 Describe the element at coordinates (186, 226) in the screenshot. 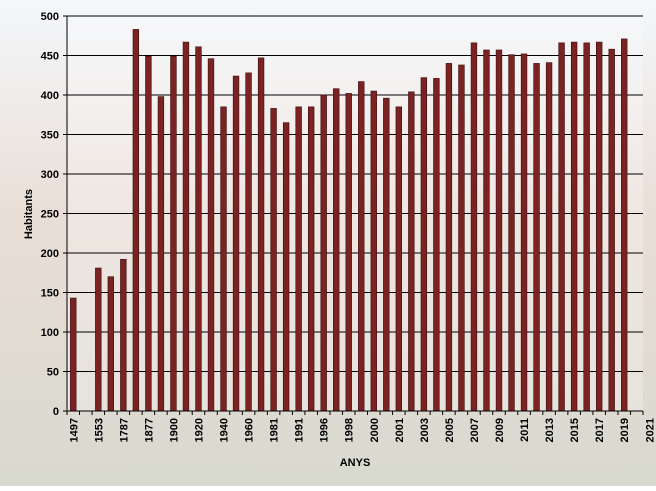

I see `bar-1910` at that location.